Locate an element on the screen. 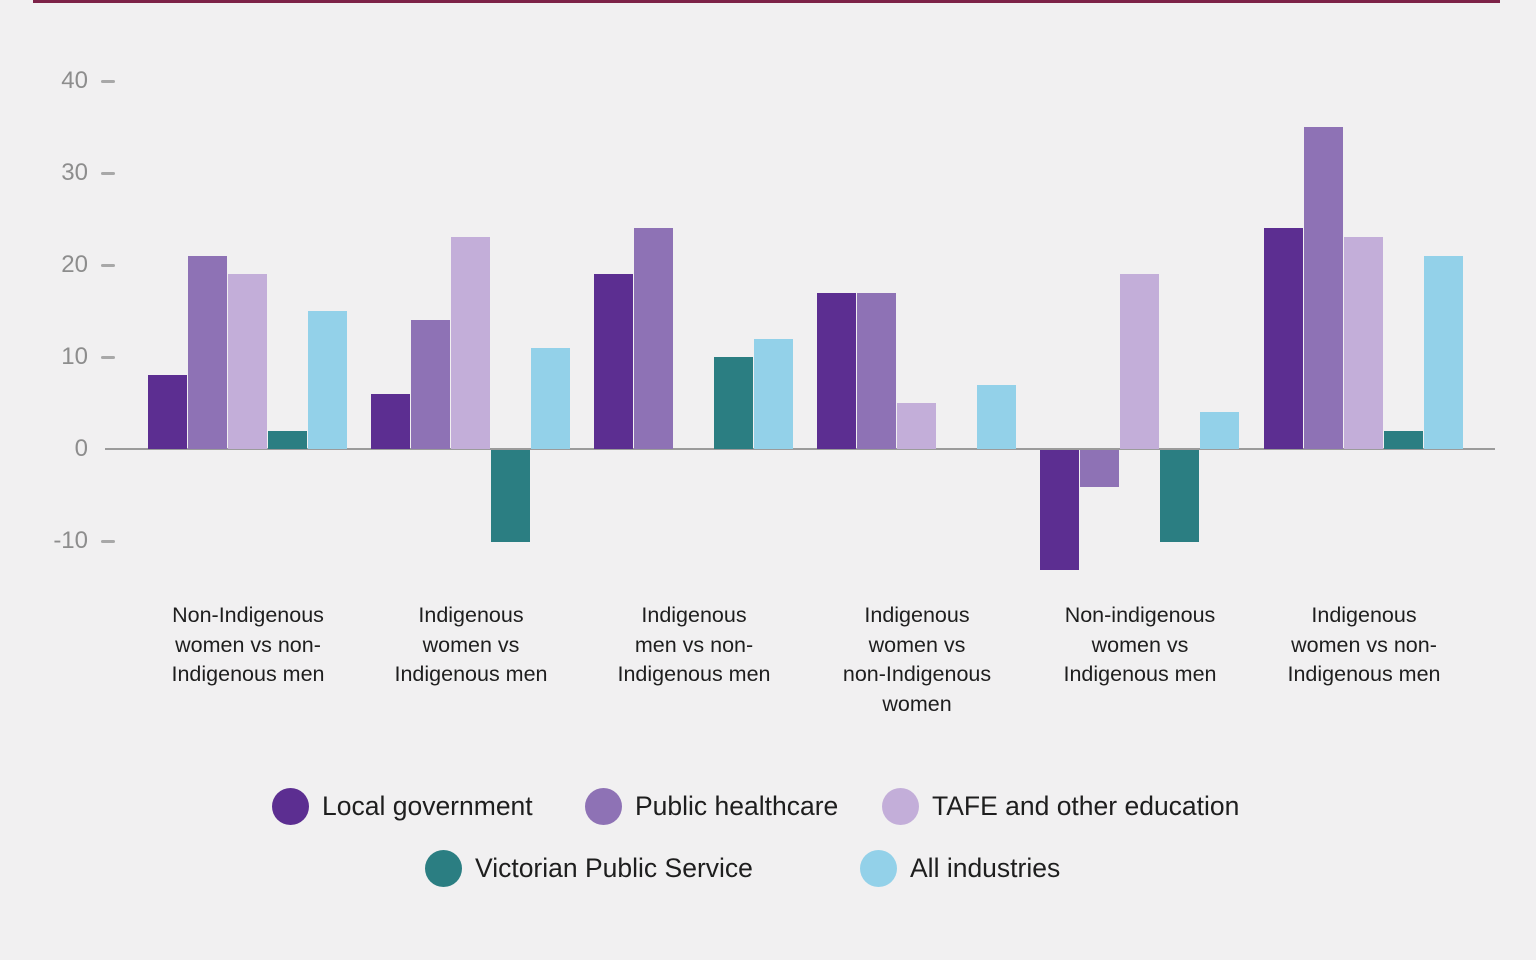 The image size is (1536, 960). bar-all-industries-group6 is located at coordinates (1443, 352).